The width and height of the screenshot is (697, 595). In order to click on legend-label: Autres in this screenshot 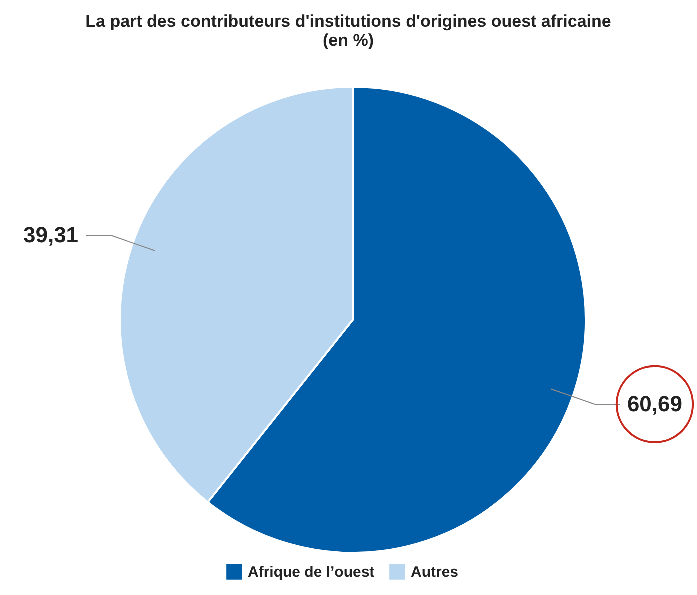, I will do `click(435, 572)`.